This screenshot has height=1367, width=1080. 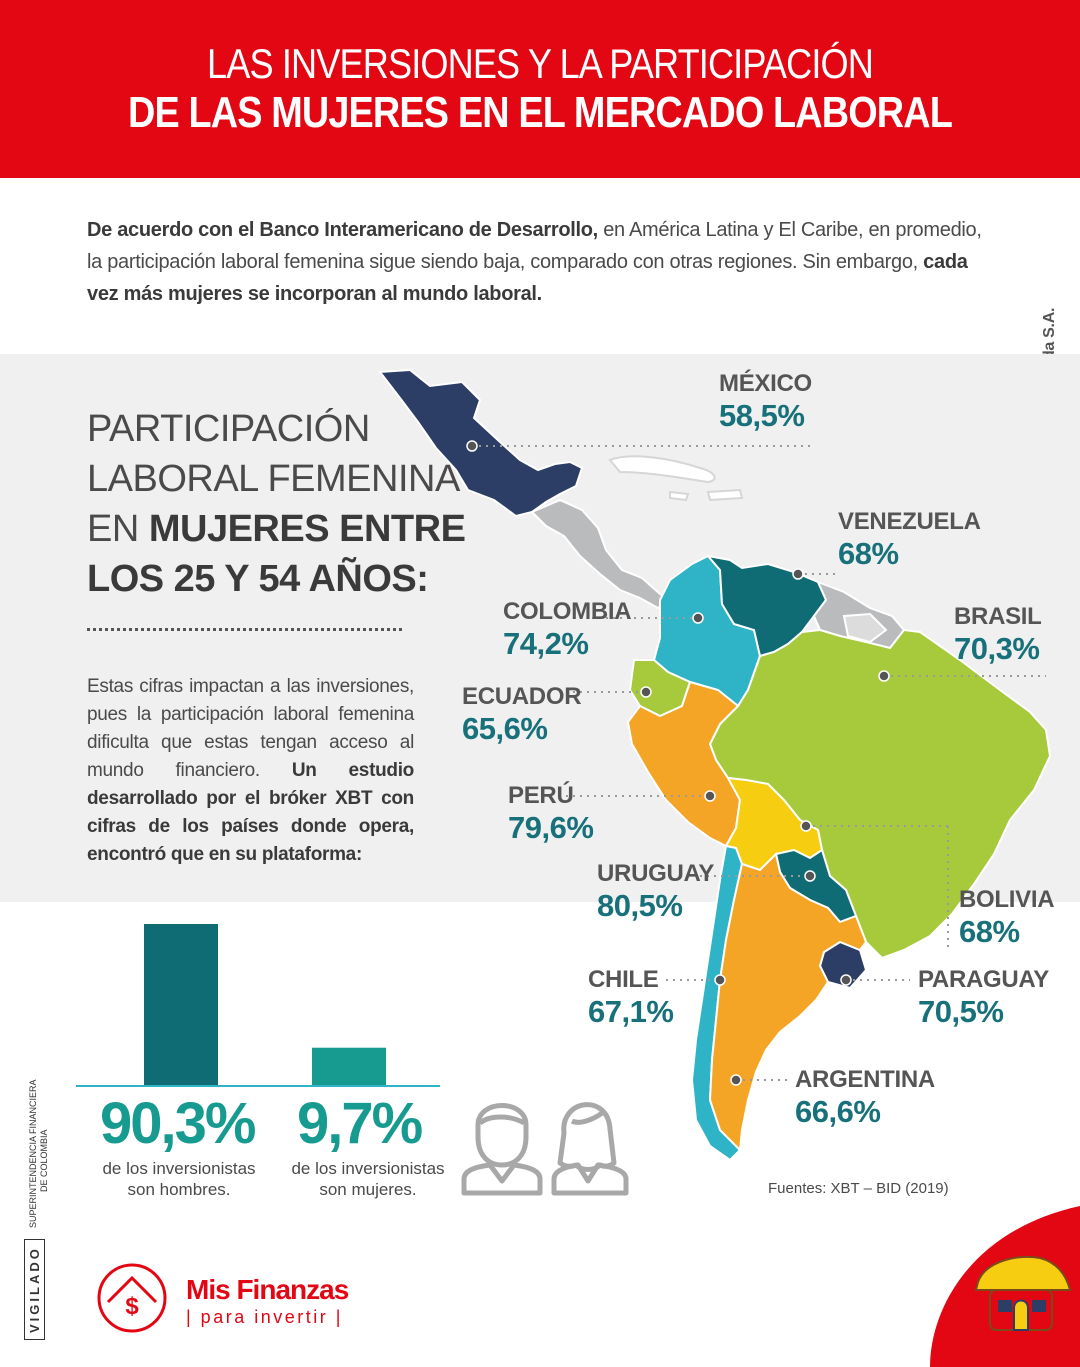 What do you see at coordinates (360, 1123) in the screenshot?
I see `women-percent: 9,7%` at bounding box center [360, 1123].